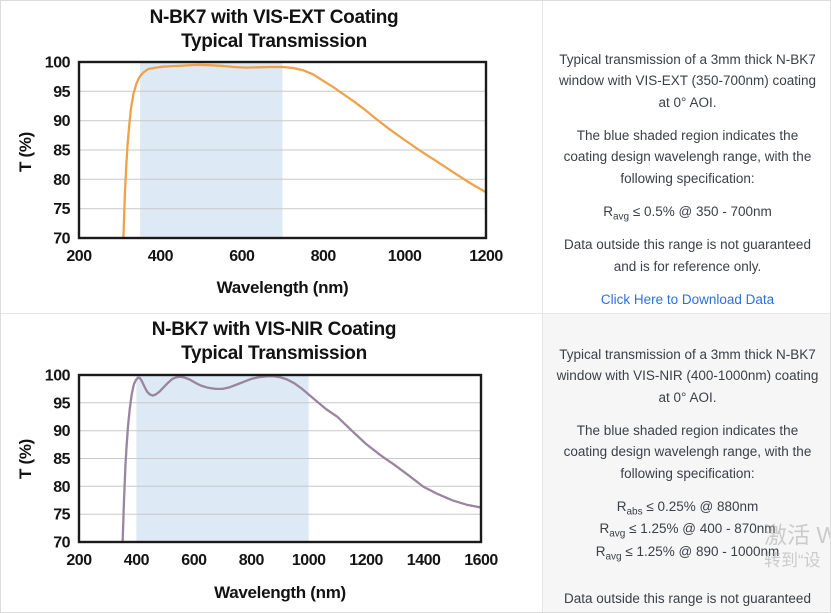 The width and height of the screenshot is (831, 613). I want to click on spec-line: Ravg ≤ 0.5% @ 350 - 700nm, so click(687, 213).